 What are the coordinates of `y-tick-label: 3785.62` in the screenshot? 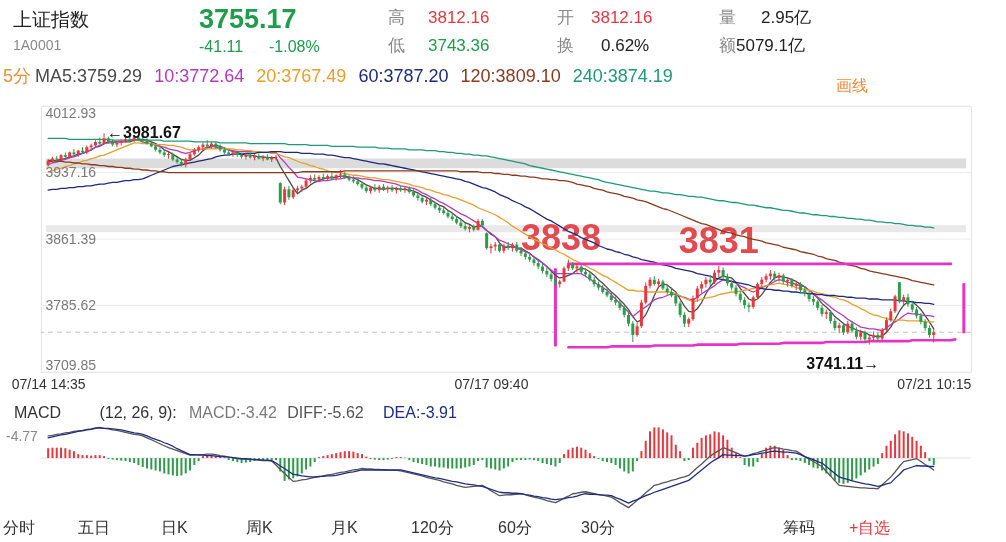 It's located at (71, 305).